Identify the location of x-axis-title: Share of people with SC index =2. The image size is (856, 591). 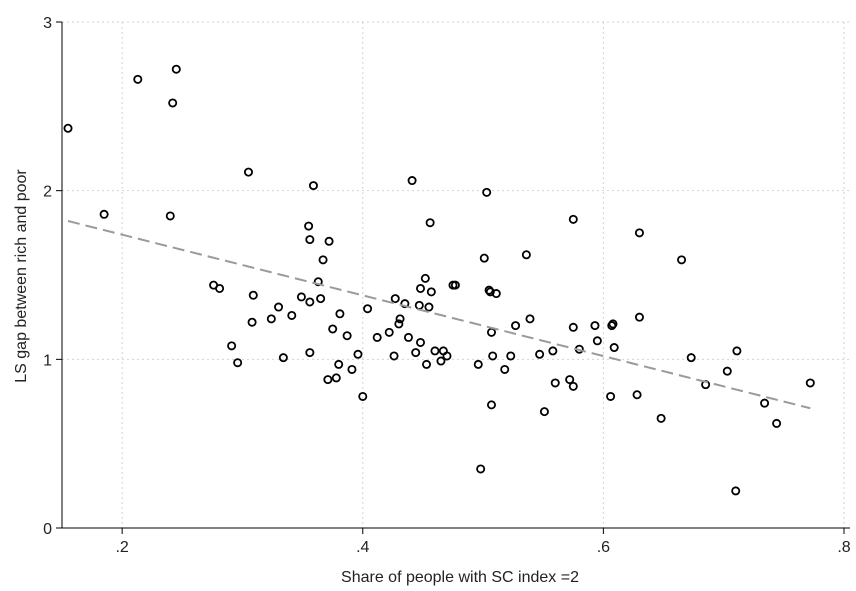
(460, 577).